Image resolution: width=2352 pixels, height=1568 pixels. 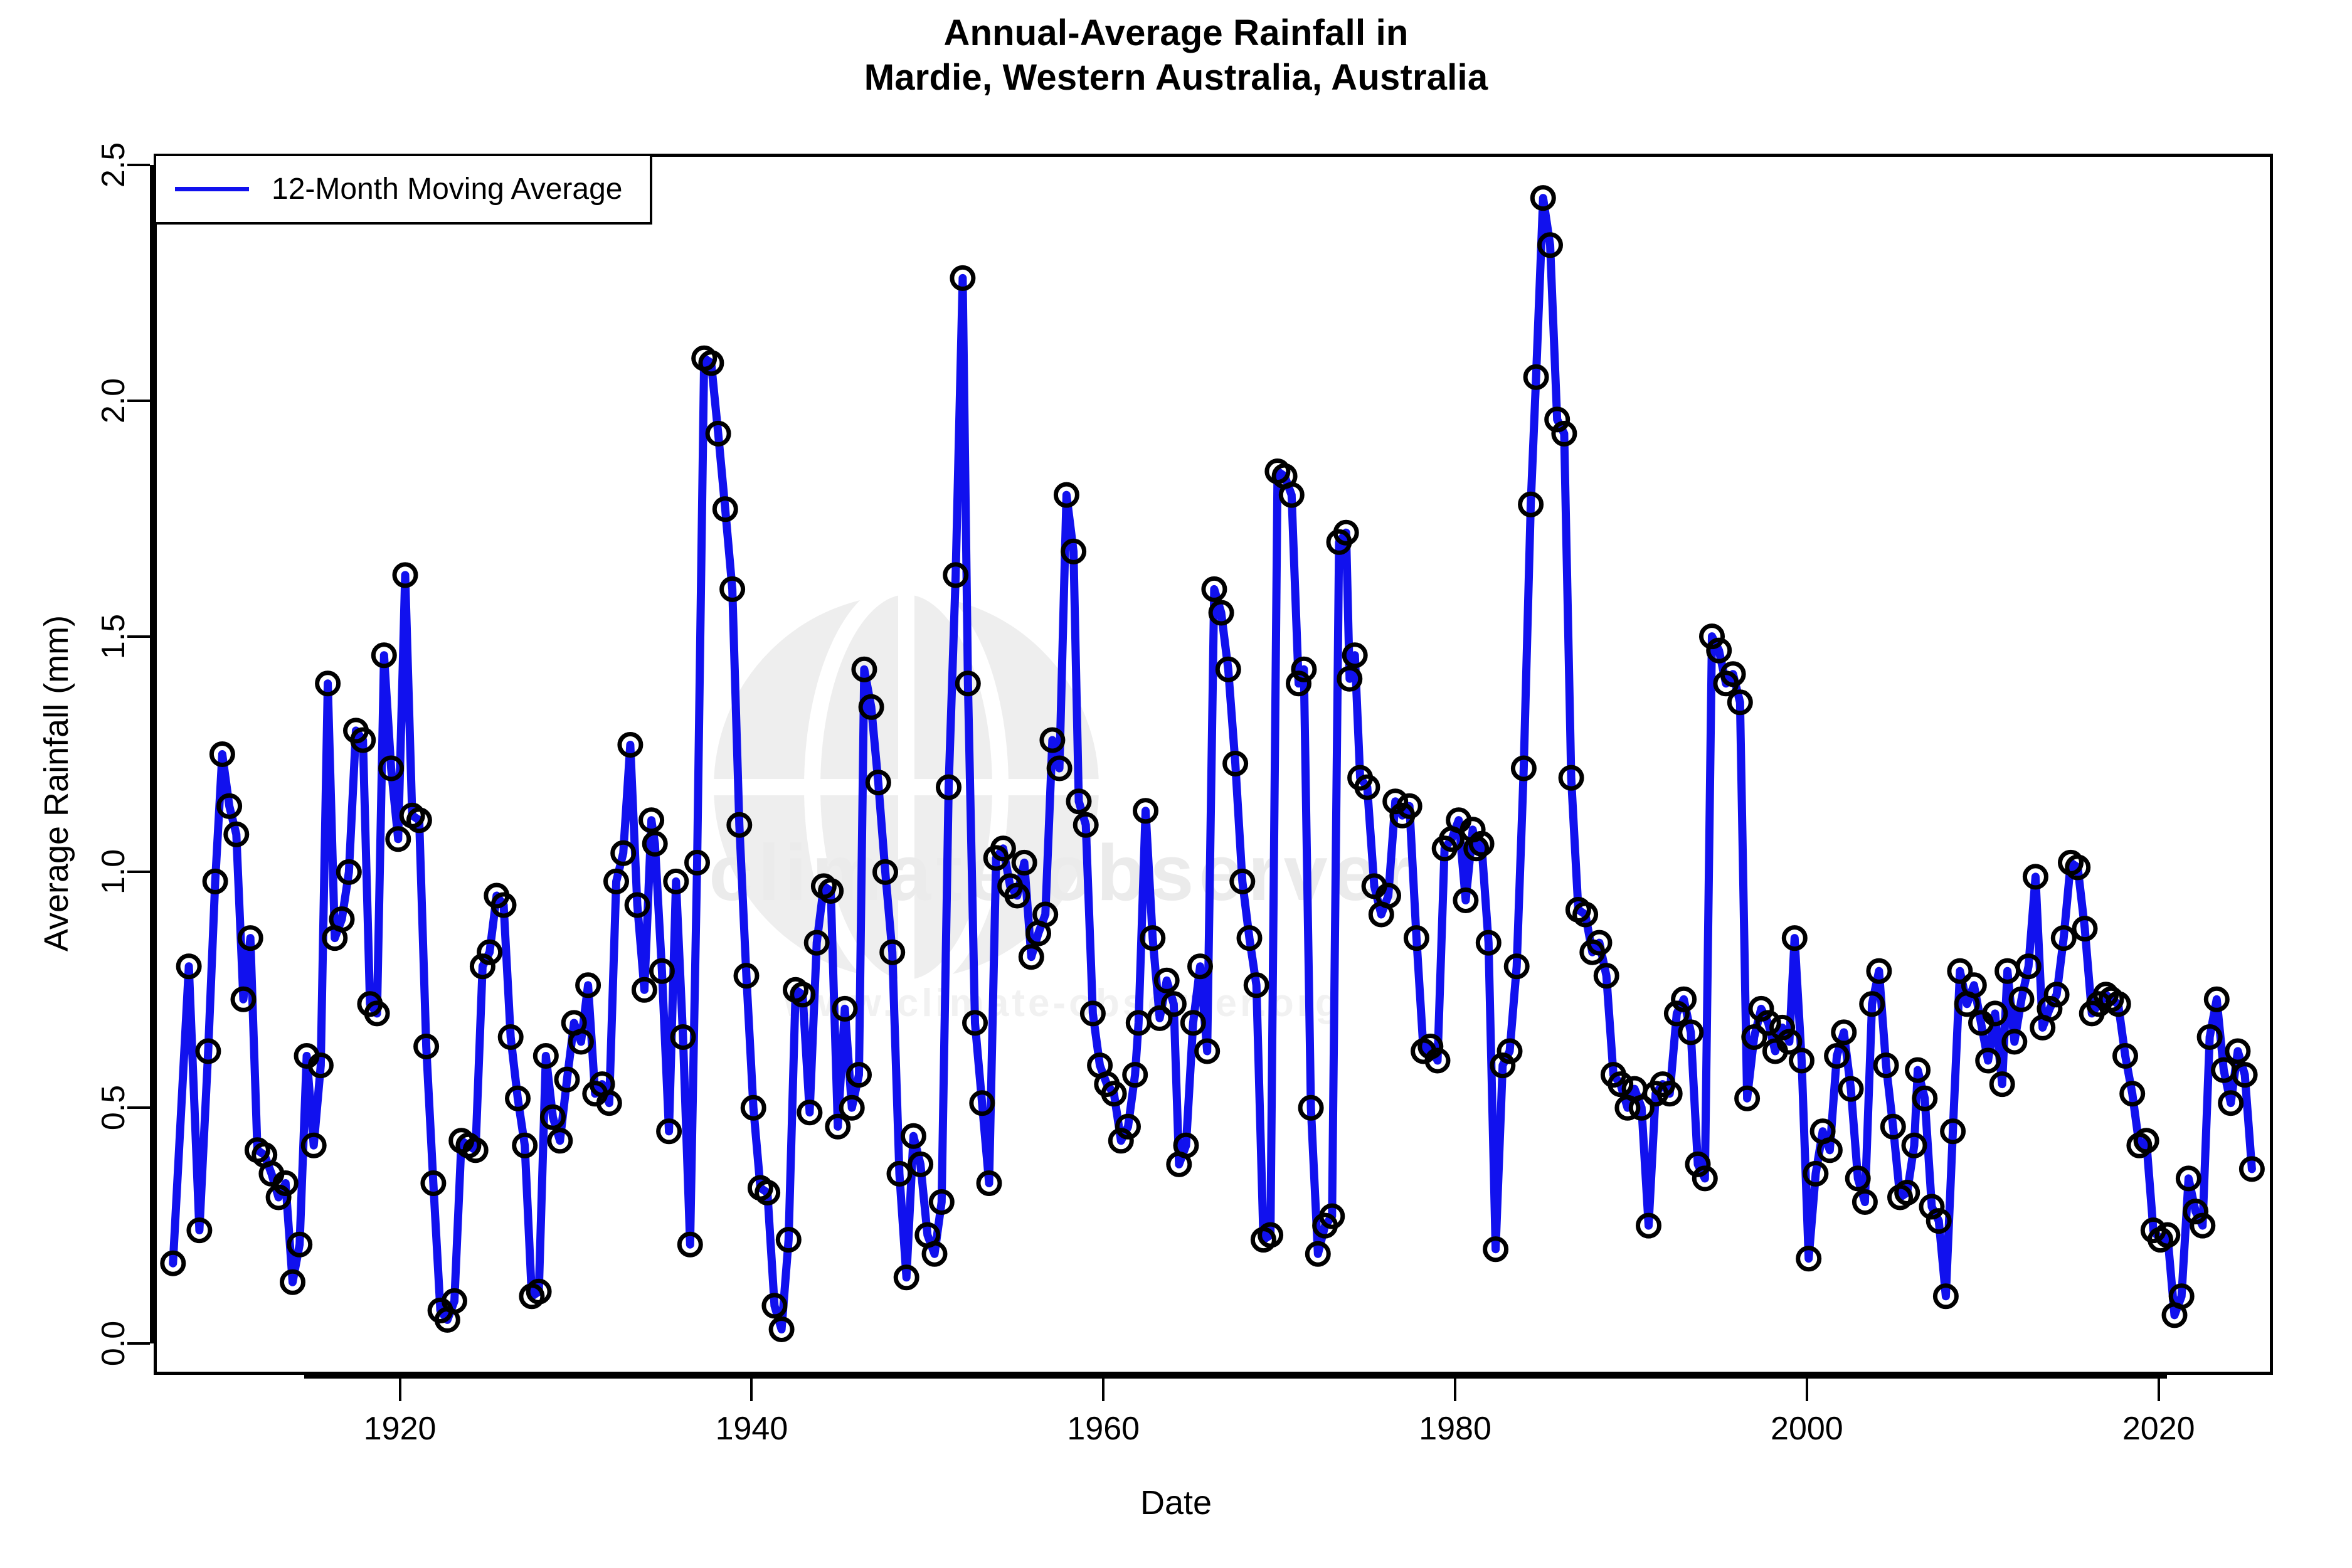 I want to click on y-tick-label: 2.5, so click(x=114, y=165).